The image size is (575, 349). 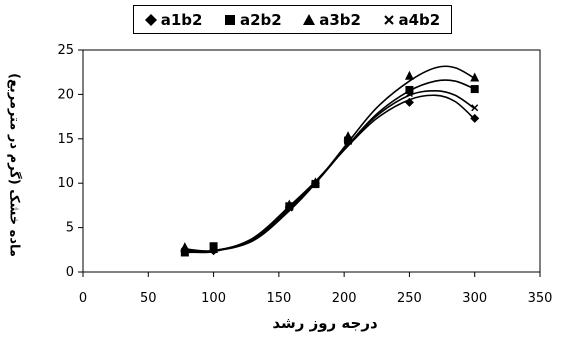 I want to click on x-tick-label: 50, so click(x=148, y=298).